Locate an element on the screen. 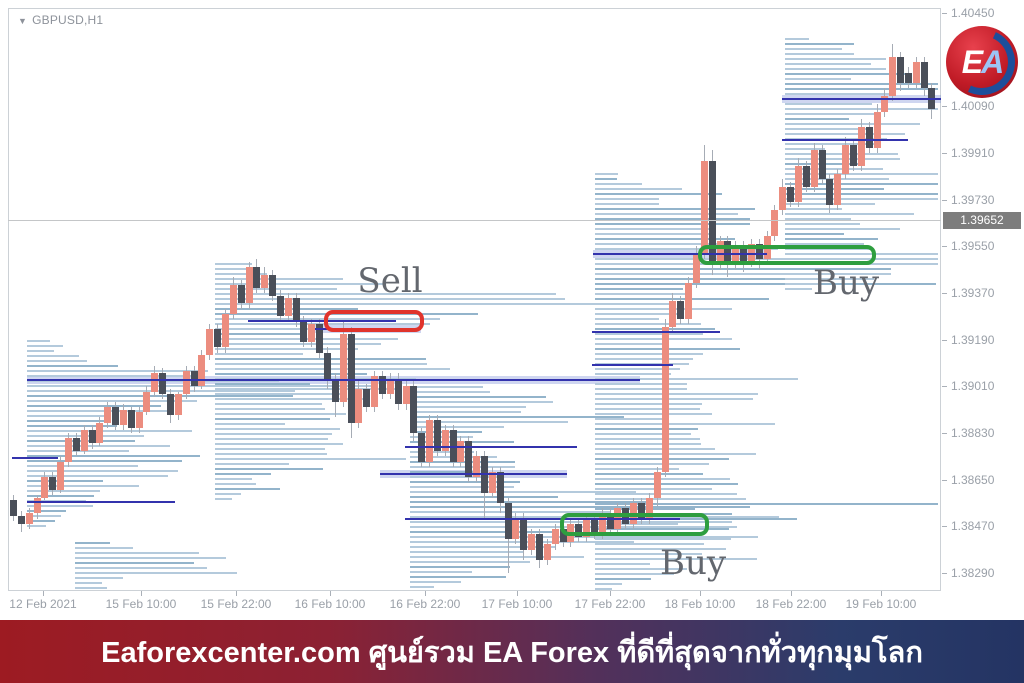 This screenshot has width=1024, height=683. price-axis-label: 1.38650 is located at coordinates (973, 480).